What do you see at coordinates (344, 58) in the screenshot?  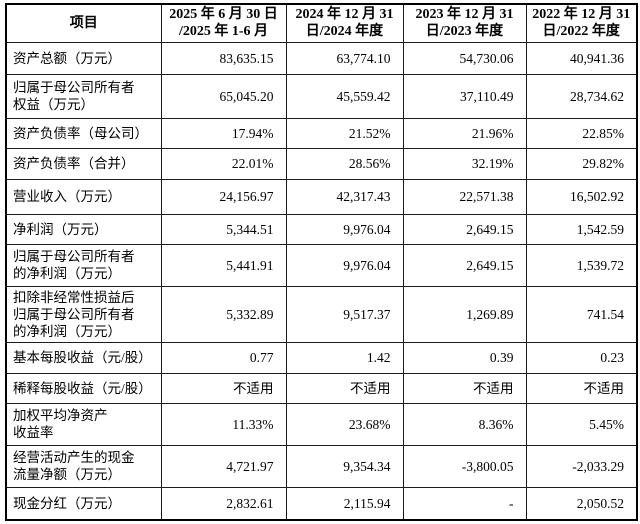 I see `cell-value: 63,774.10` at bounding box center [344, 58].